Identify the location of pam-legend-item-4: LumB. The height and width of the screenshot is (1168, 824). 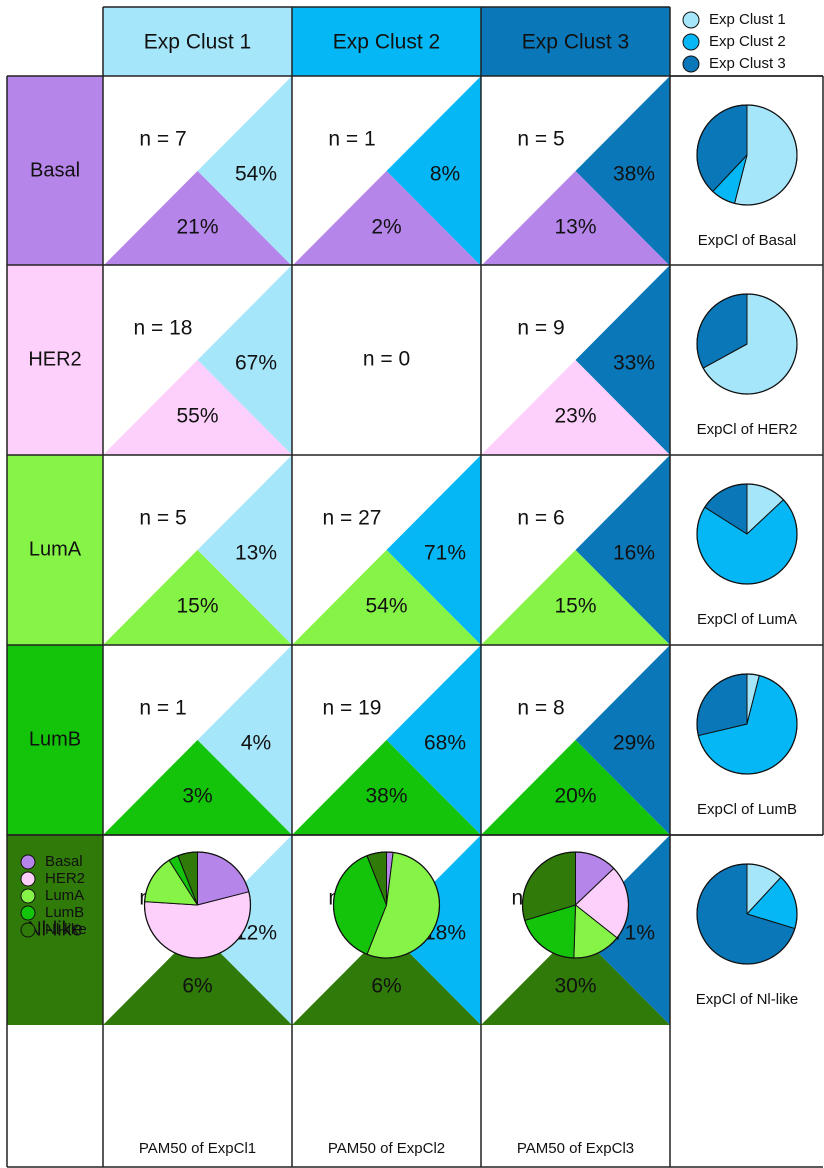
(52, 912).